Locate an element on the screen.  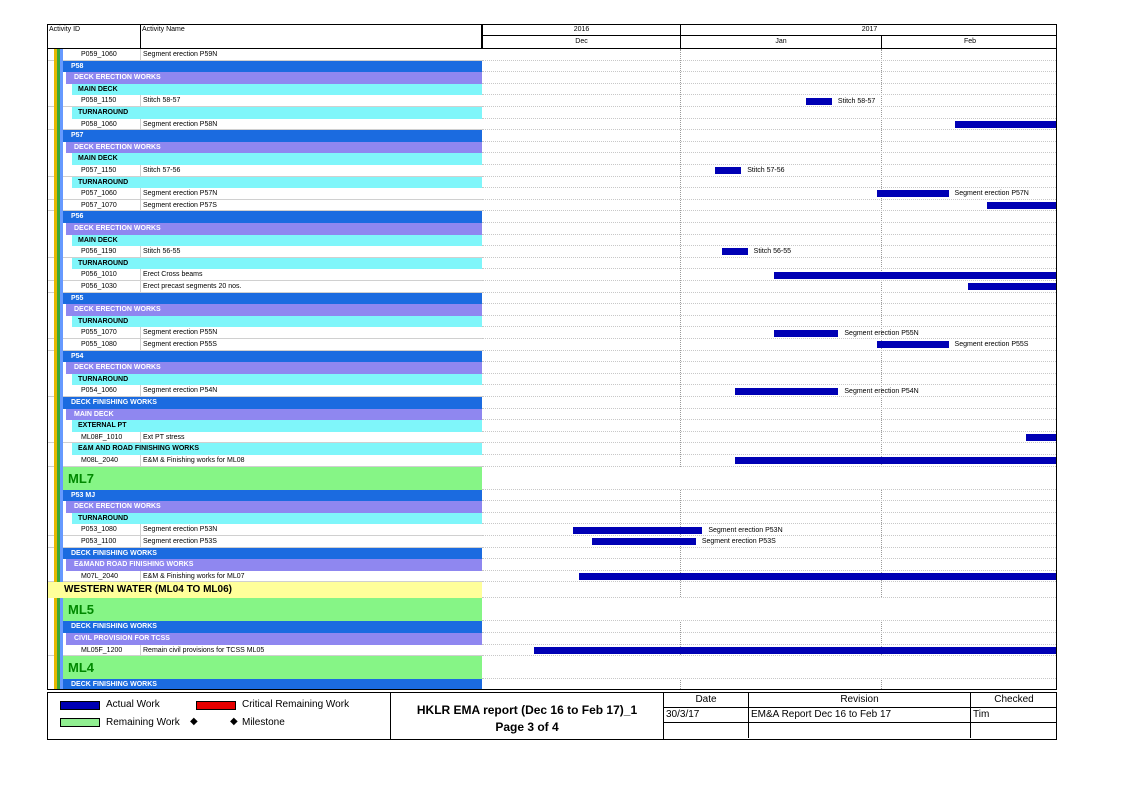
row-label-cell: DECK FINISHING WORKS is located at coordinates (265, 403).